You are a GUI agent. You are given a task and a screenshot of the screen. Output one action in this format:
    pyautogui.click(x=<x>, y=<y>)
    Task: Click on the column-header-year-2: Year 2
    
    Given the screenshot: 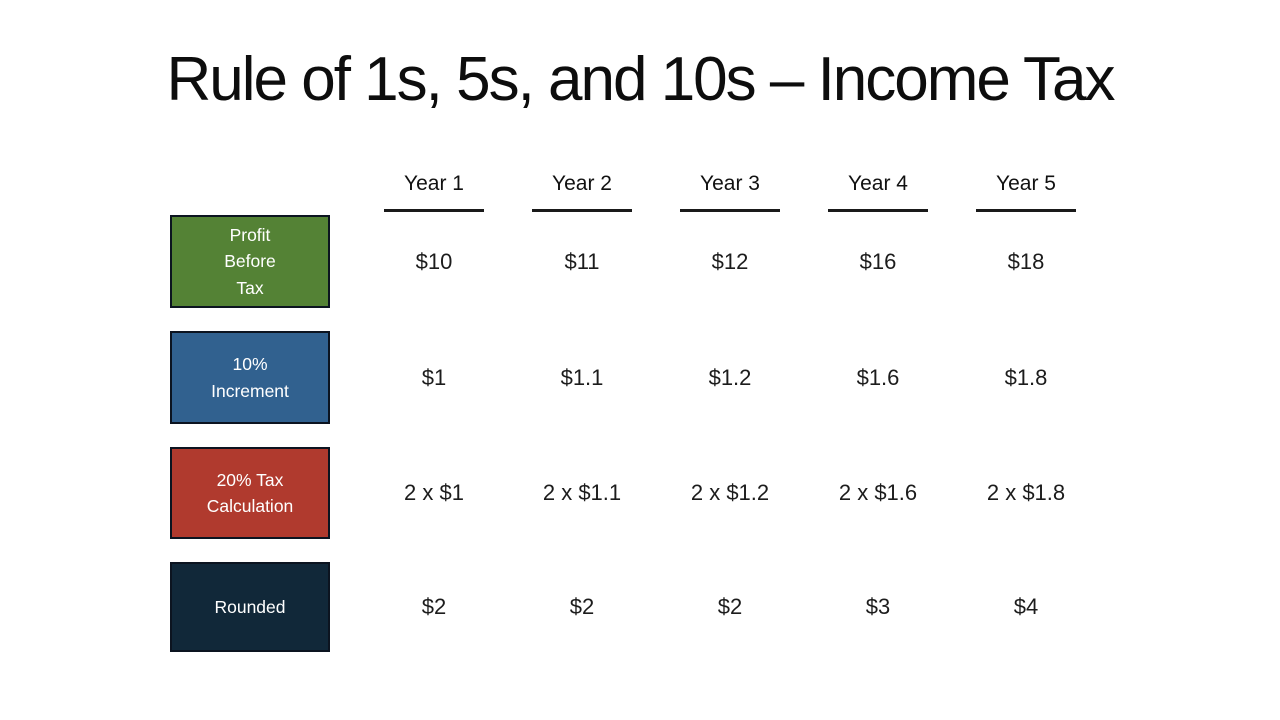 What is the action you would take?
    pyautogui.click(x=582, y=187)
    